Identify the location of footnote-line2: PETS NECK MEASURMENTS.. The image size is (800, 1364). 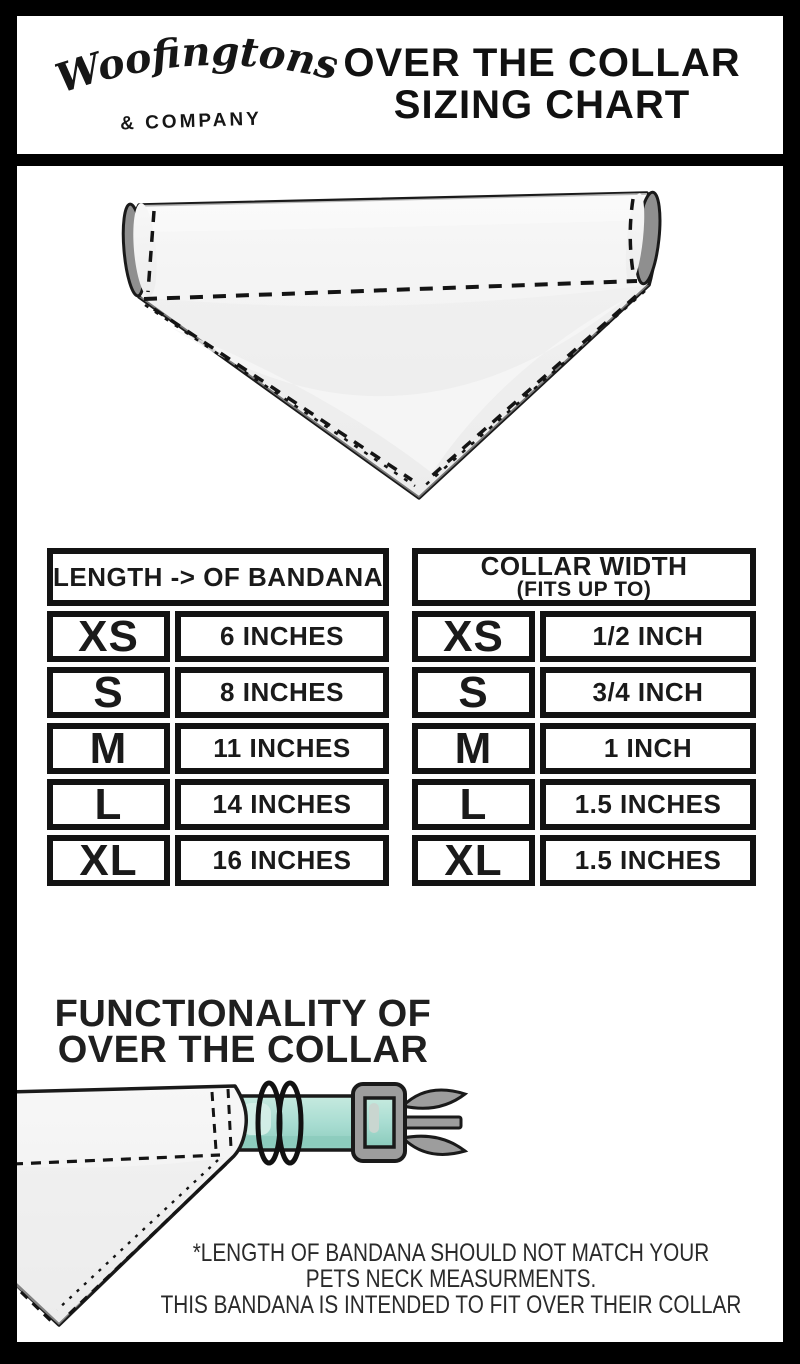
(451, 1279).